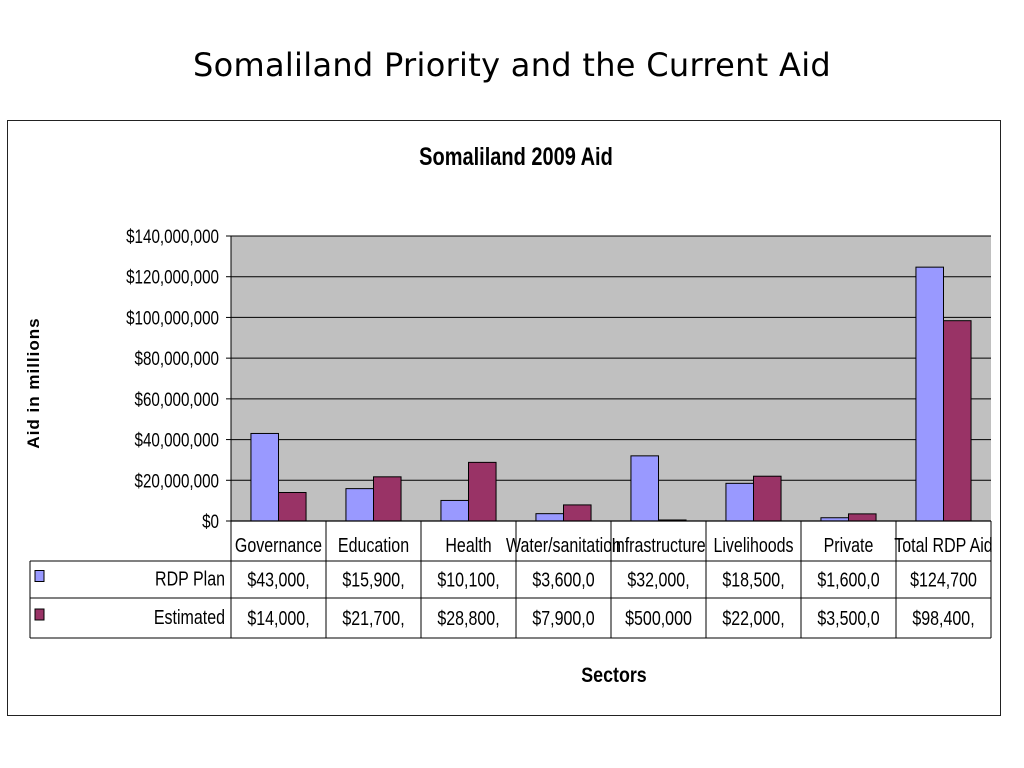 The image size is (1024, 768). What do you see at coordinates (373, 545) in the screenshot?
I see `x-tick-label: Education` at bounding box center [373, 545].